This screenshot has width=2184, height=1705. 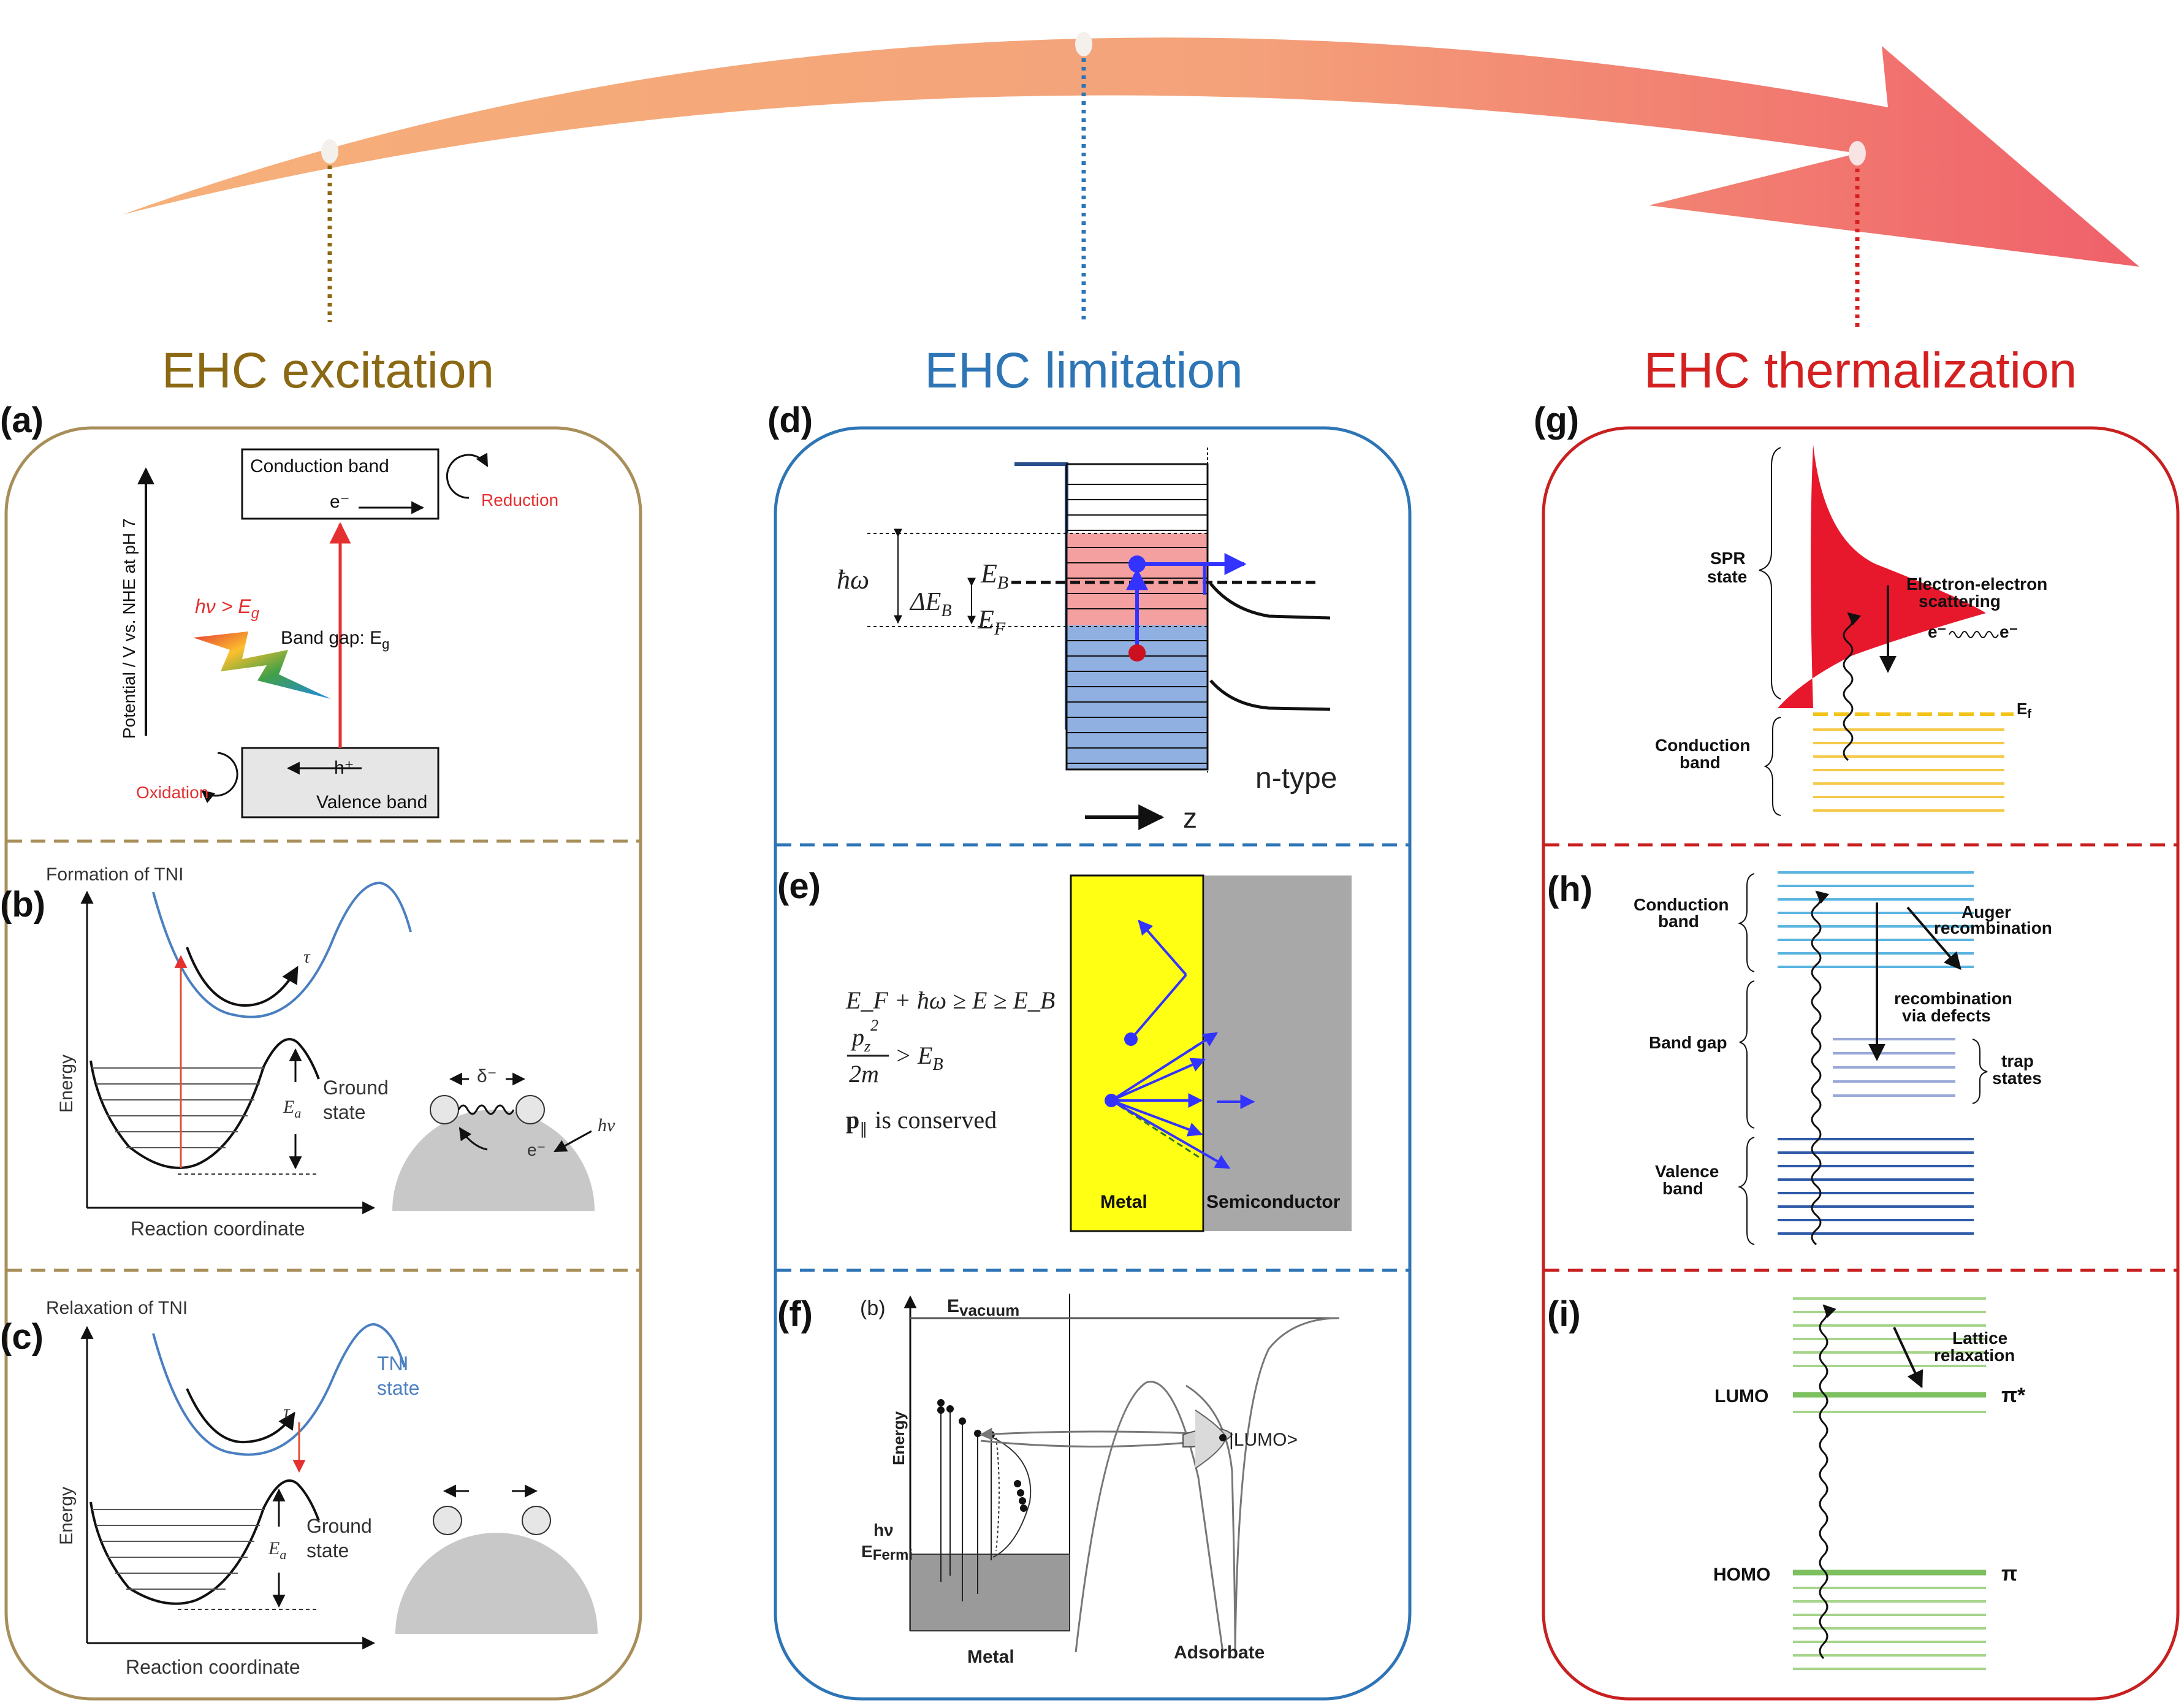 What do you see at coordinates (919, 1058) in the screenshot?
I see `e-eq2-rest: > EB` at bounding box center [919, 1058].